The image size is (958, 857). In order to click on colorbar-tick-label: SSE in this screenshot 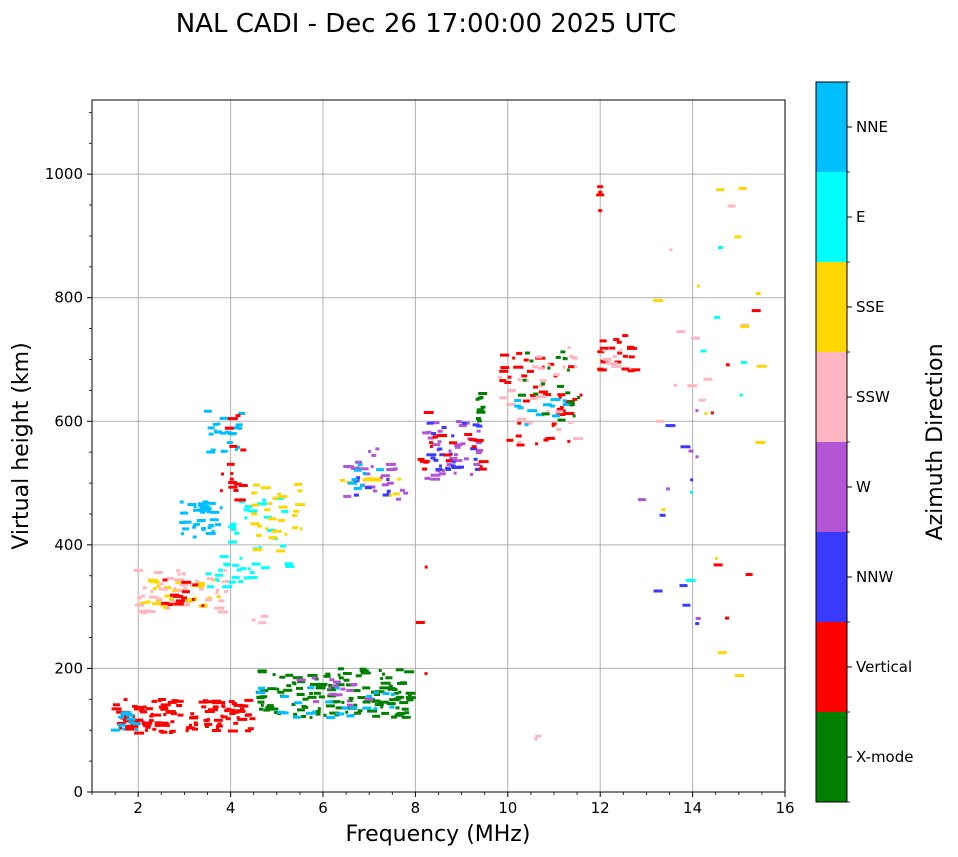, I will do `click(870, 307)`.